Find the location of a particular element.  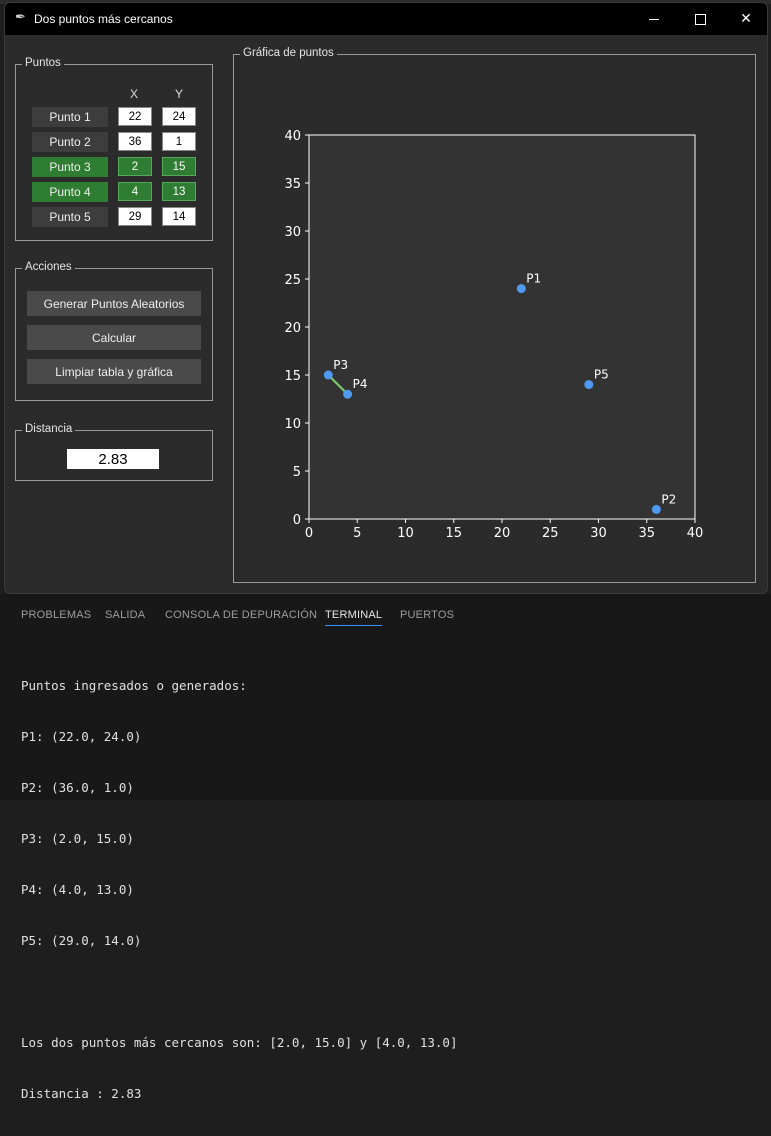

x-tick-label: 5 is located at coordinates (357, 533).